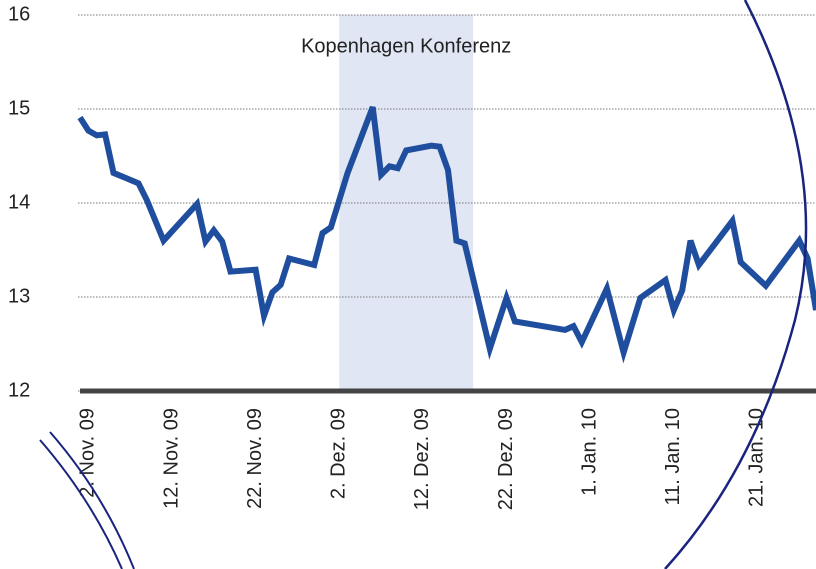 The height and width of the screenshot is (569, 816). I want to click on x-tick-label: 12. Dez. 09, so click(422, 459).